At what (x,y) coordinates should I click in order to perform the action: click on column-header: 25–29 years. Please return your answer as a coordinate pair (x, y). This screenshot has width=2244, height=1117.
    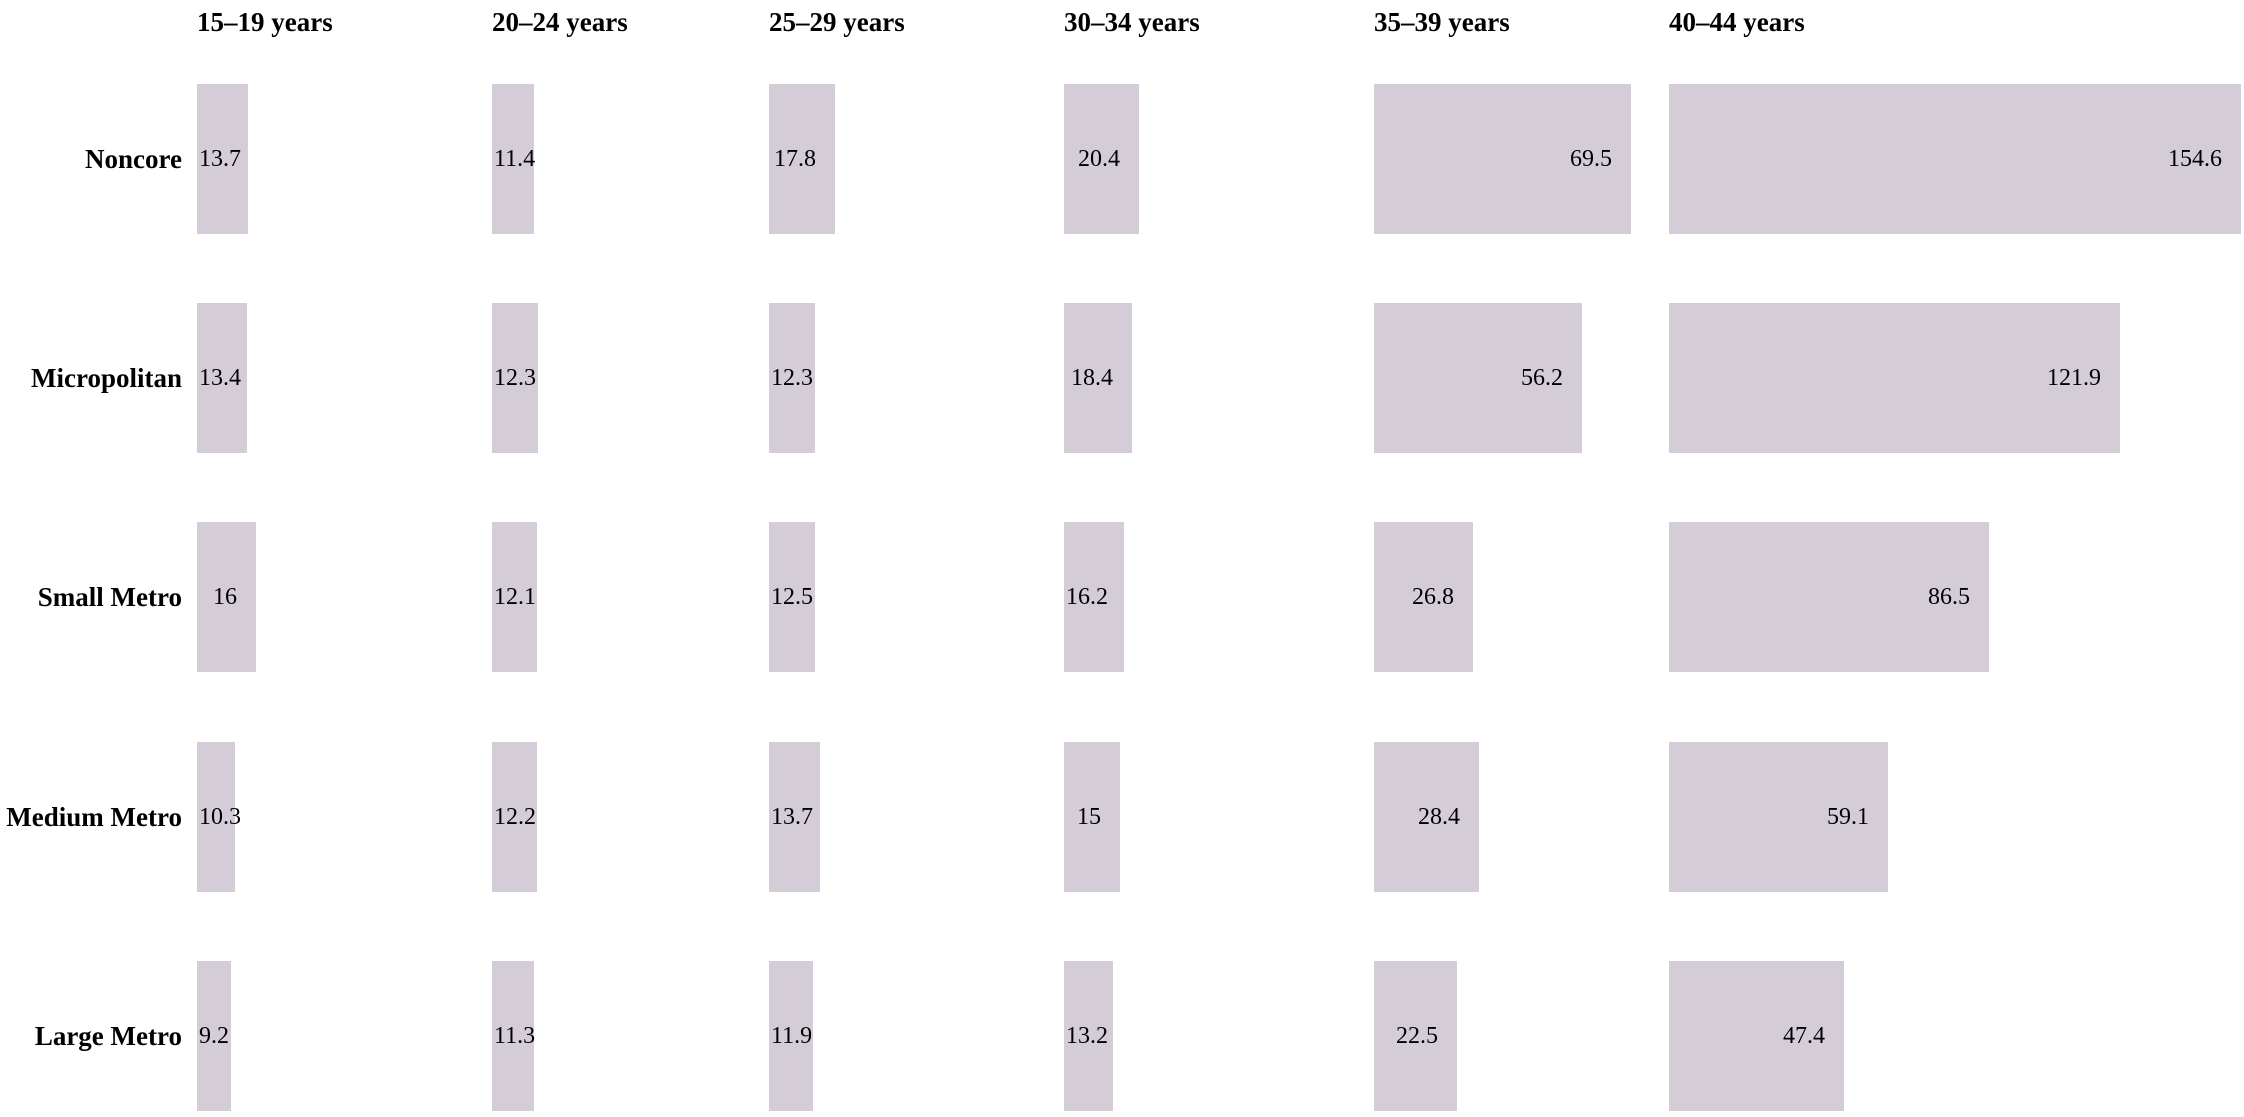
    Looking at the image, I should click on (837, 22).